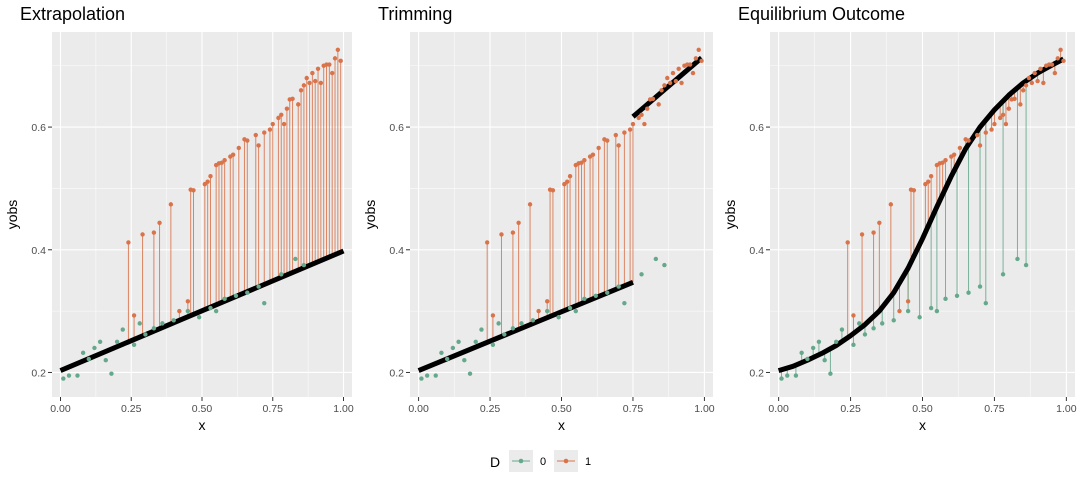  I want to click on x-tick-label: 1.00, so click(704, 409).